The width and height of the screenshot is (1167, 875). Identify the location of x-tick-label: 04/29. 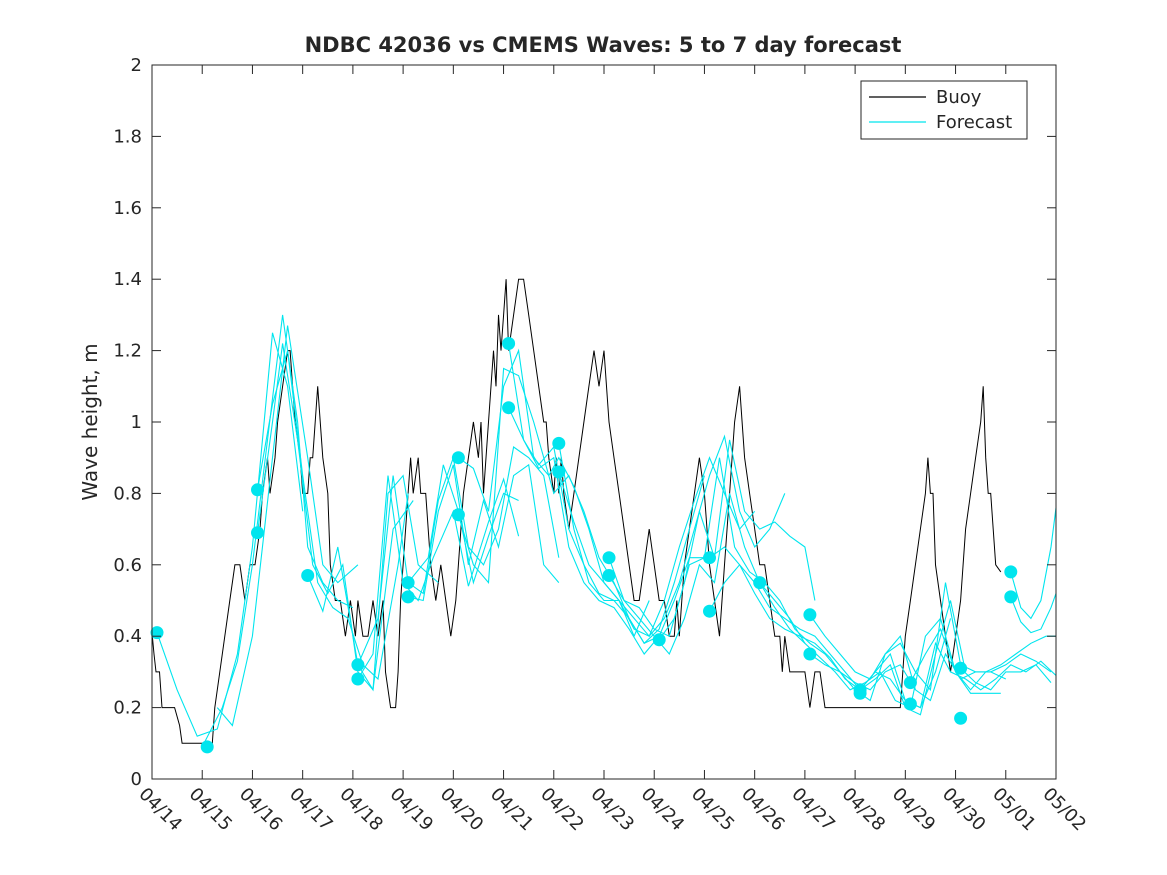
(914, 810).